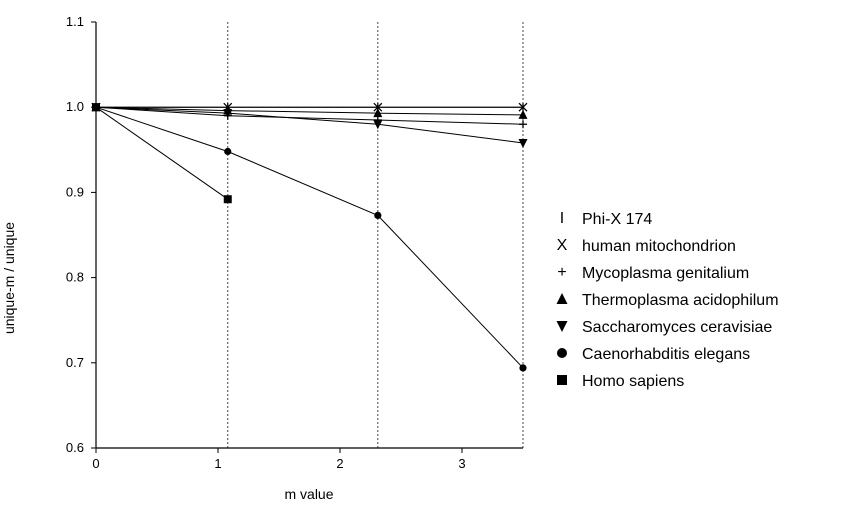 The image size is (868, 506). I want to click on legend-item: Thermoplasma acidophilum, so click(667, 300).